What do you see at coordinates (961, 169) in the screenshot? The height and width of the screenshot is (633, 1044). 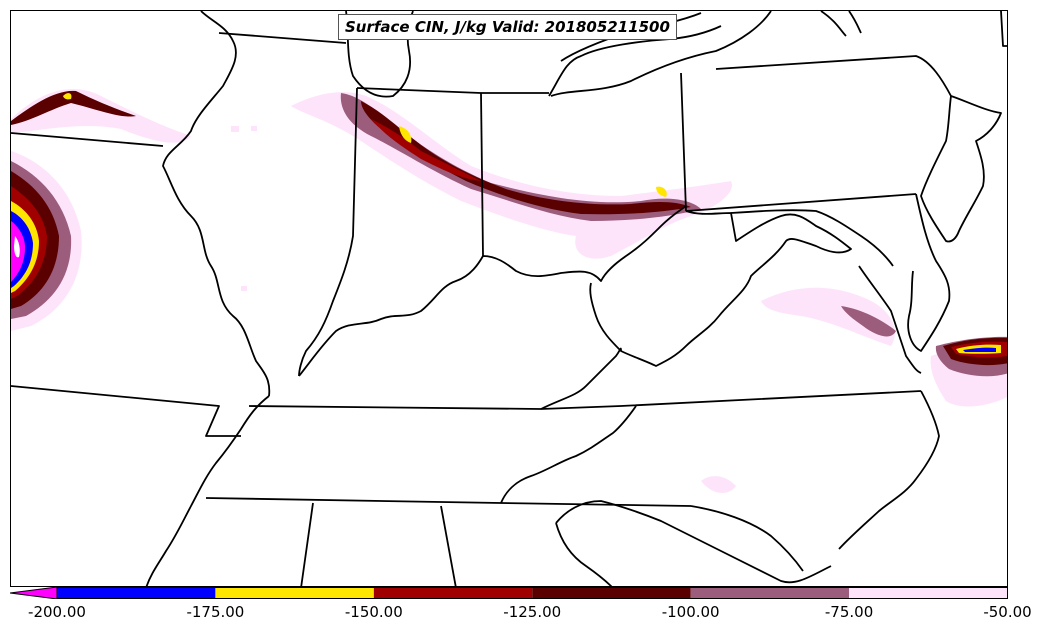 I see `new-jersey` at bounding box center [961, 169].